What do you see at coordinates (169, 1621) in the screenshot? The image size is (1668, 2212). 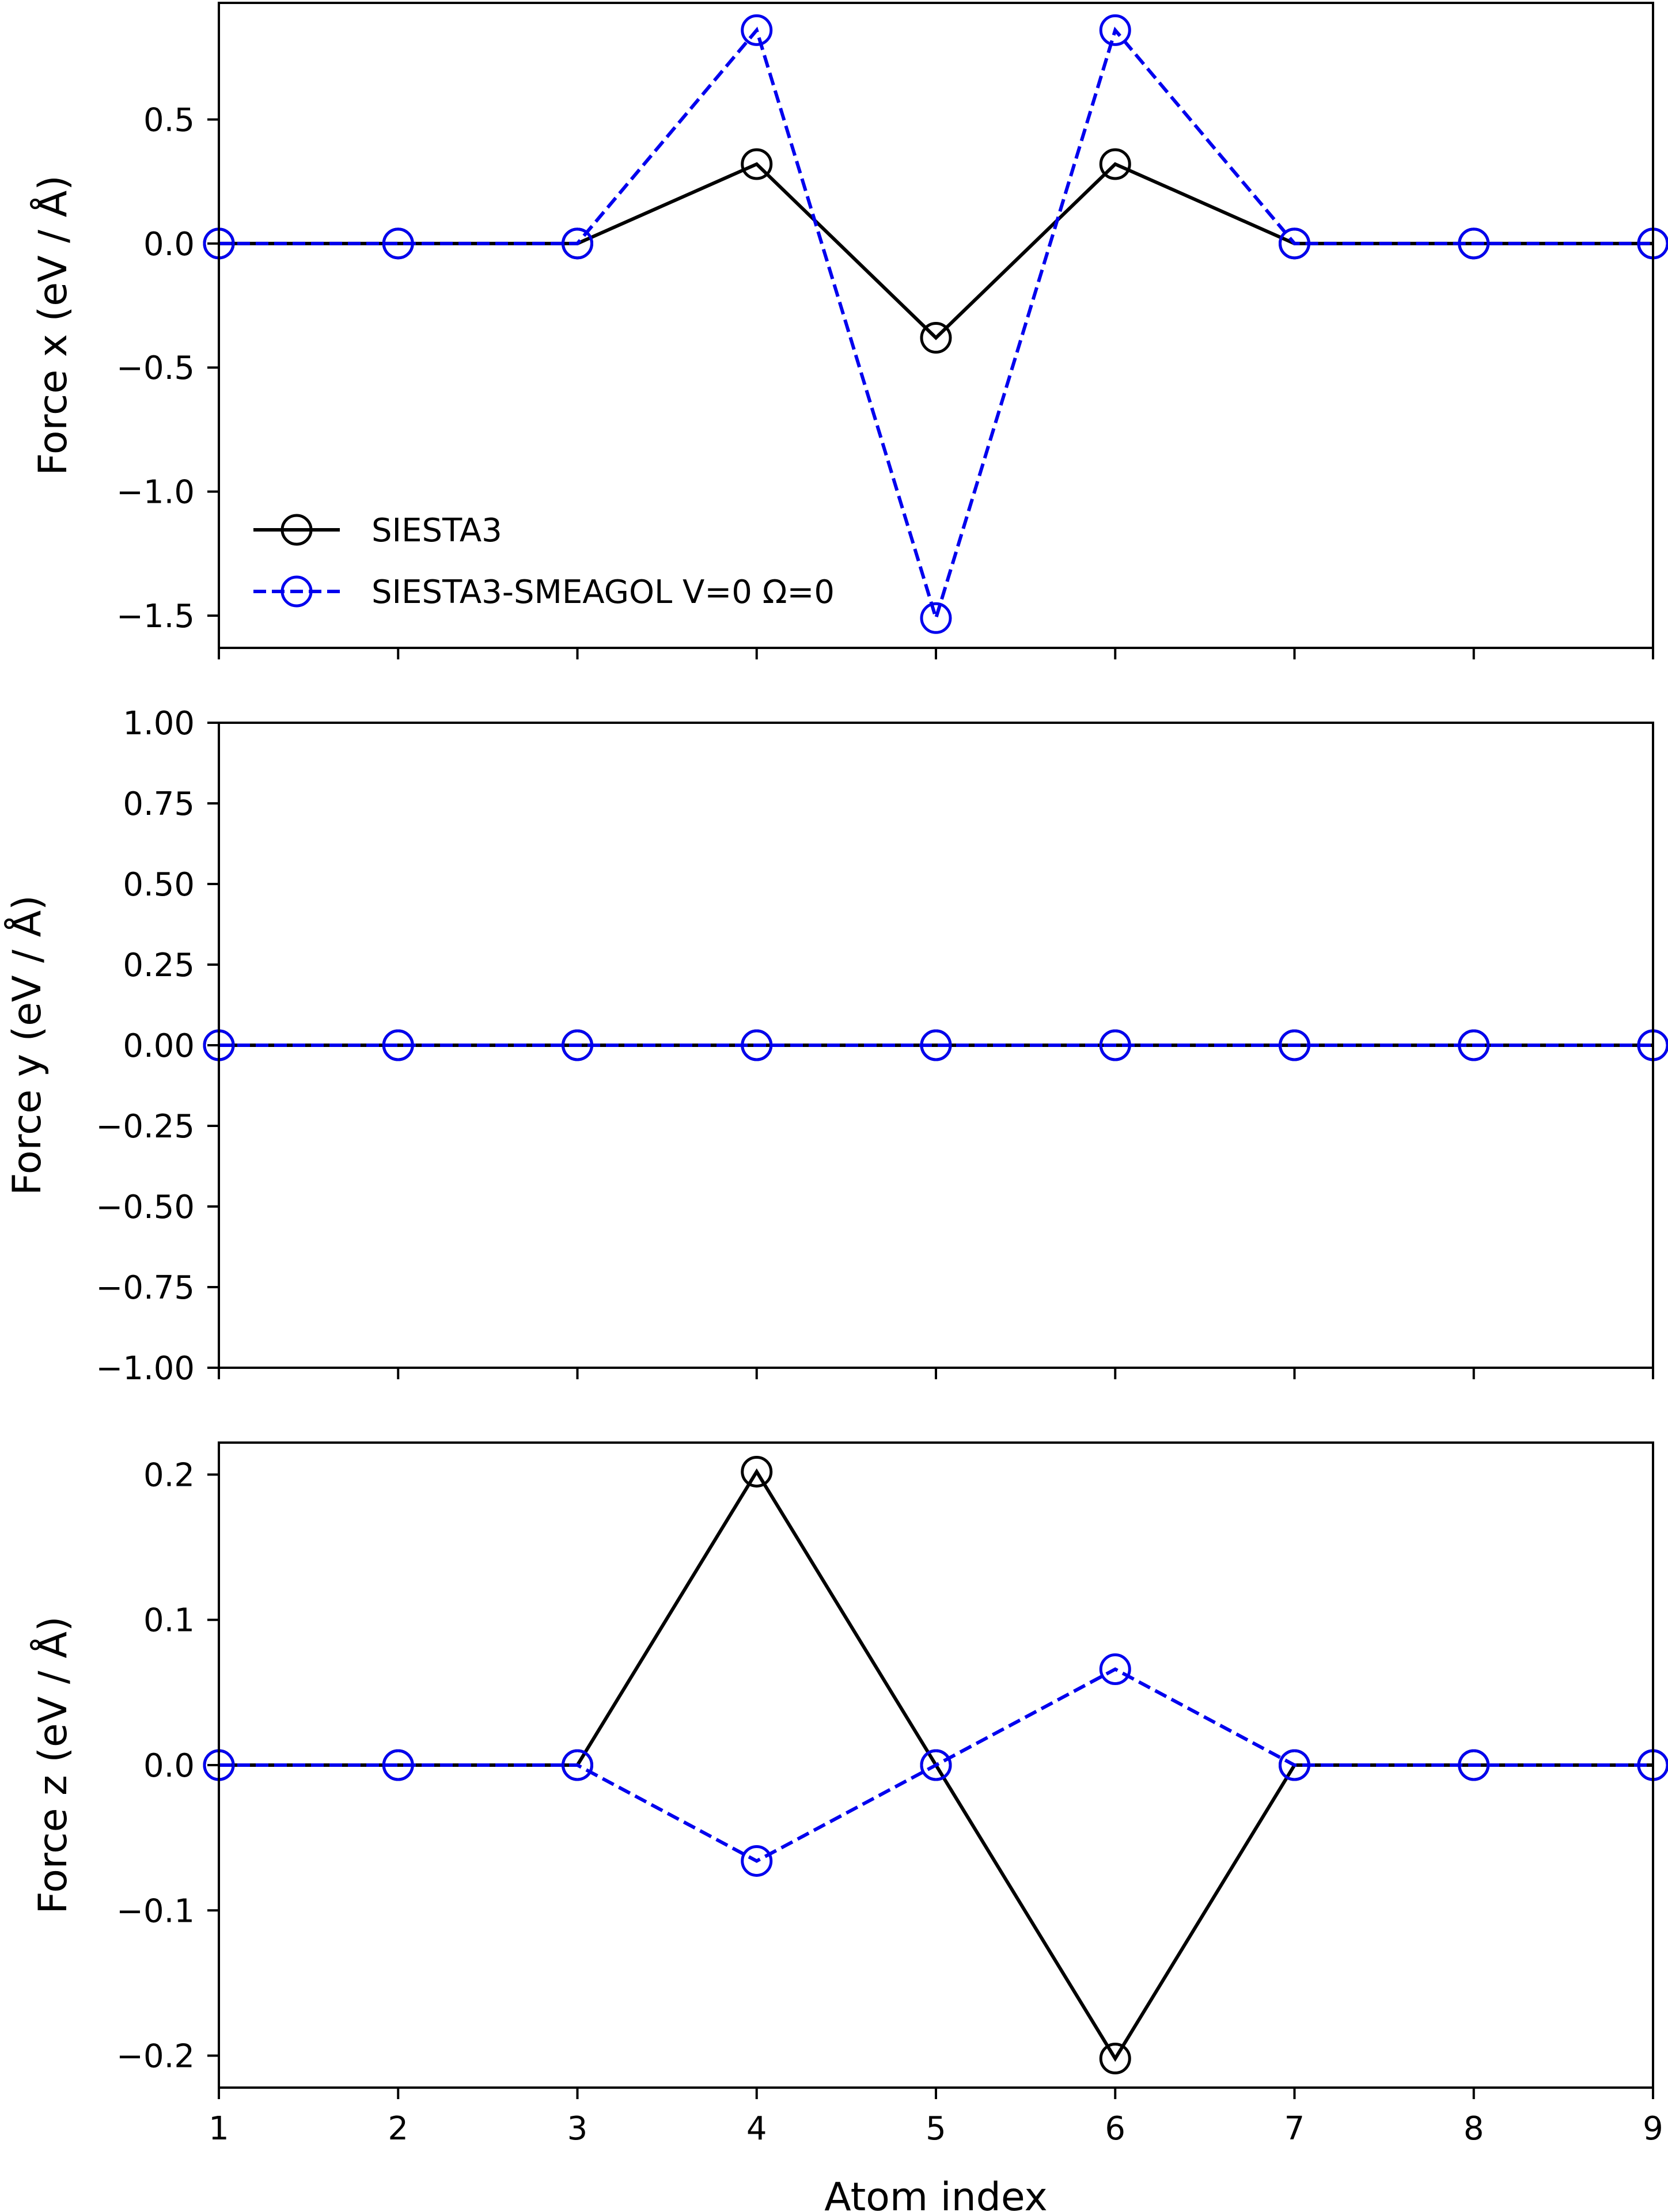 I see `y-tick-label: 0.1` at bounding box center [169, 1621].